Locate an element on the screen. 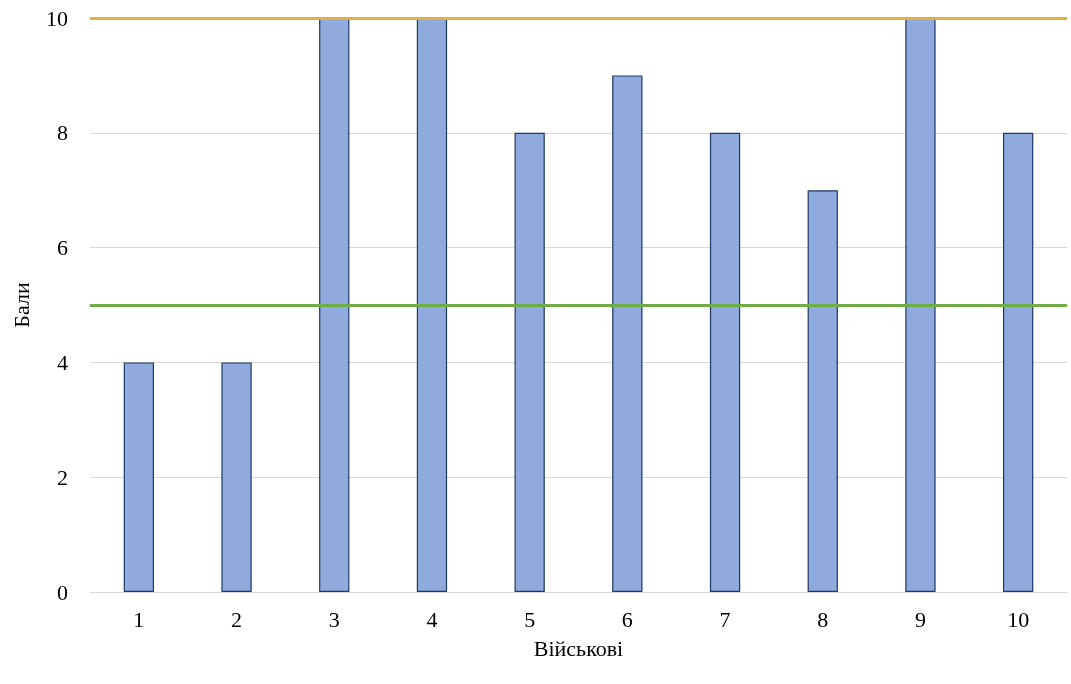 This screenshot has height=684, width=1071. x-tick-label: 2 is located at coordinates (237, 619).